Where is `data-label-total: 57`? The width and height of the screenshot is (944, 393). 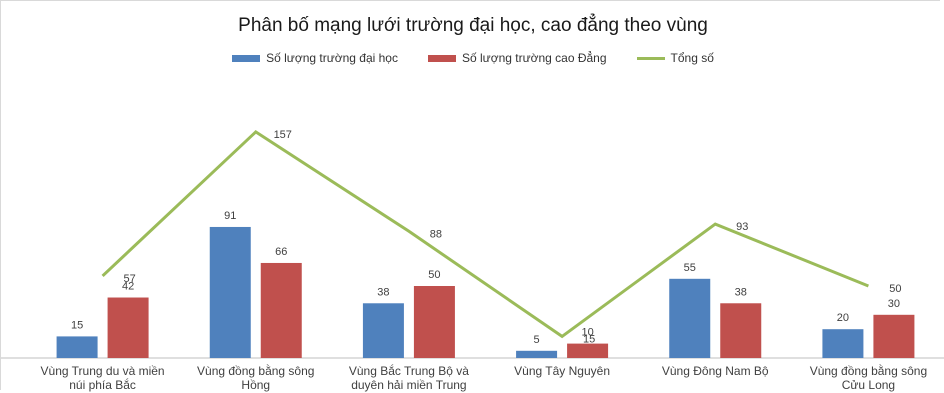
data-label-total: 57 is located at coordinates (129, 279).